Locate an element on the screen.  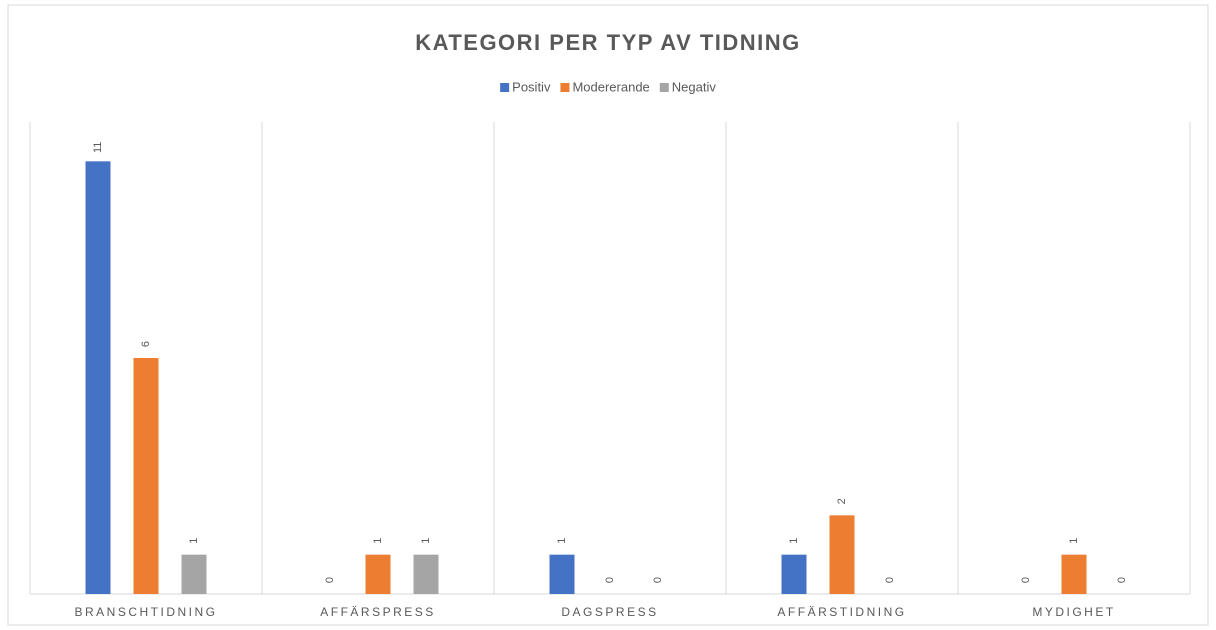
x-tick-label: MYDIGHET is located at coordinates (1073, 612).